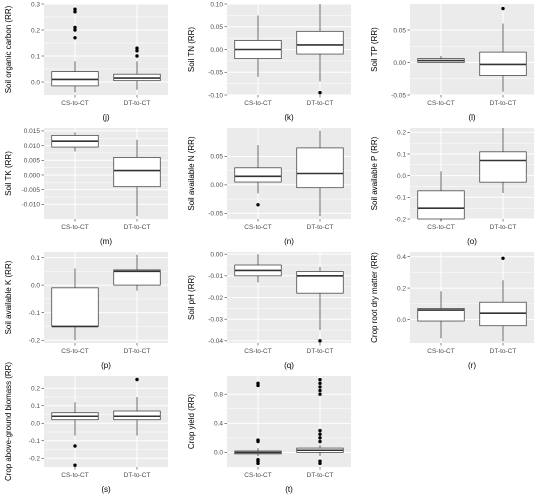  I want to click on y-axis-title: Soil pH (RR), so click(191, 297).